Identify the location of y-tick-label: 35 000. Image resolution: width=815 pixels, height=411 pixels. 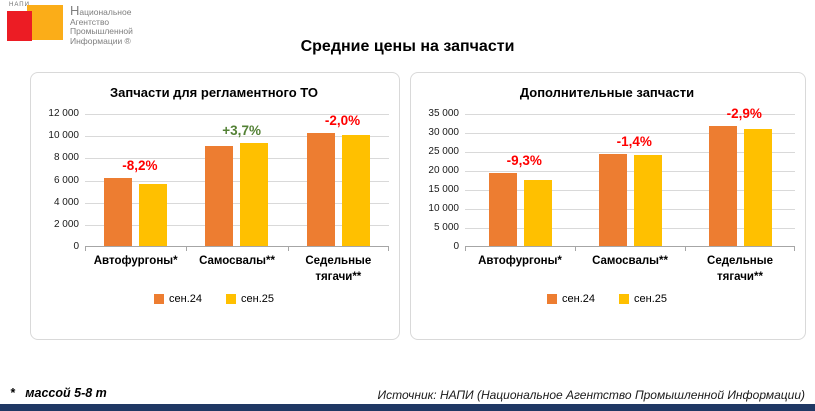
(443, 113).